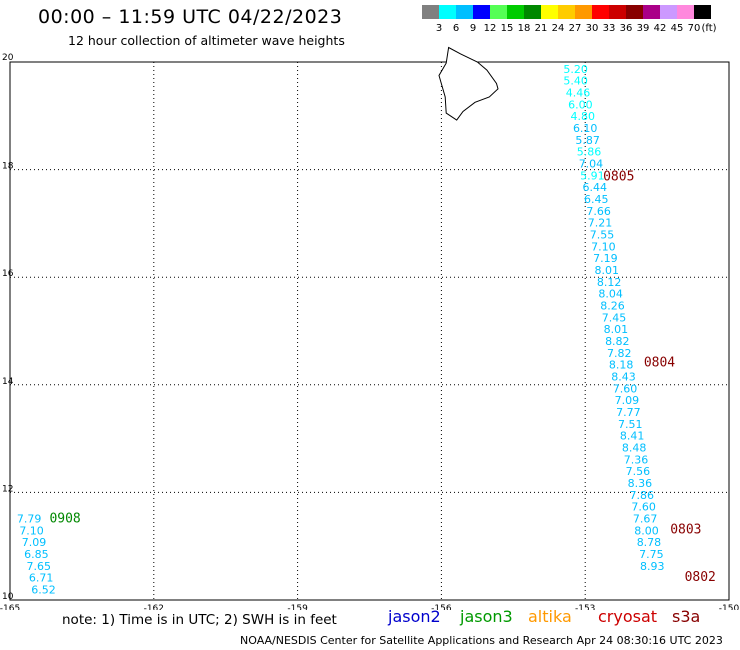  What do you see at coordinates (660, 28) in the screenshot?
I see `colorbar-label: 42` at bounding box center [660, 28].